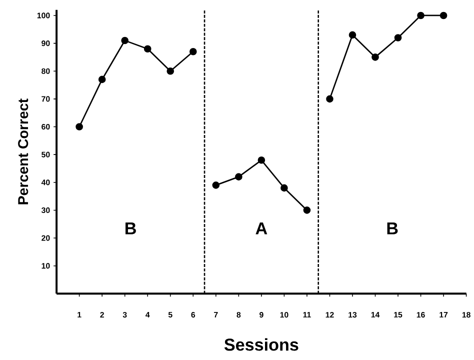  Describe the element at coordinates (262, 228) in the screenshot. I see `annotation: A` at that location.